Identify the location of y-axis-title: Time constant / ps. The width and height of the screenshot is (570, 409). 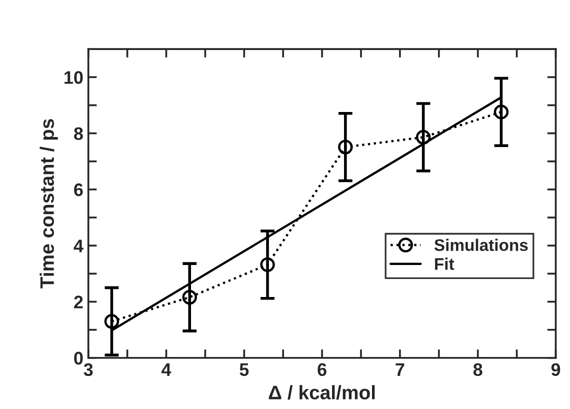
(49, 203).